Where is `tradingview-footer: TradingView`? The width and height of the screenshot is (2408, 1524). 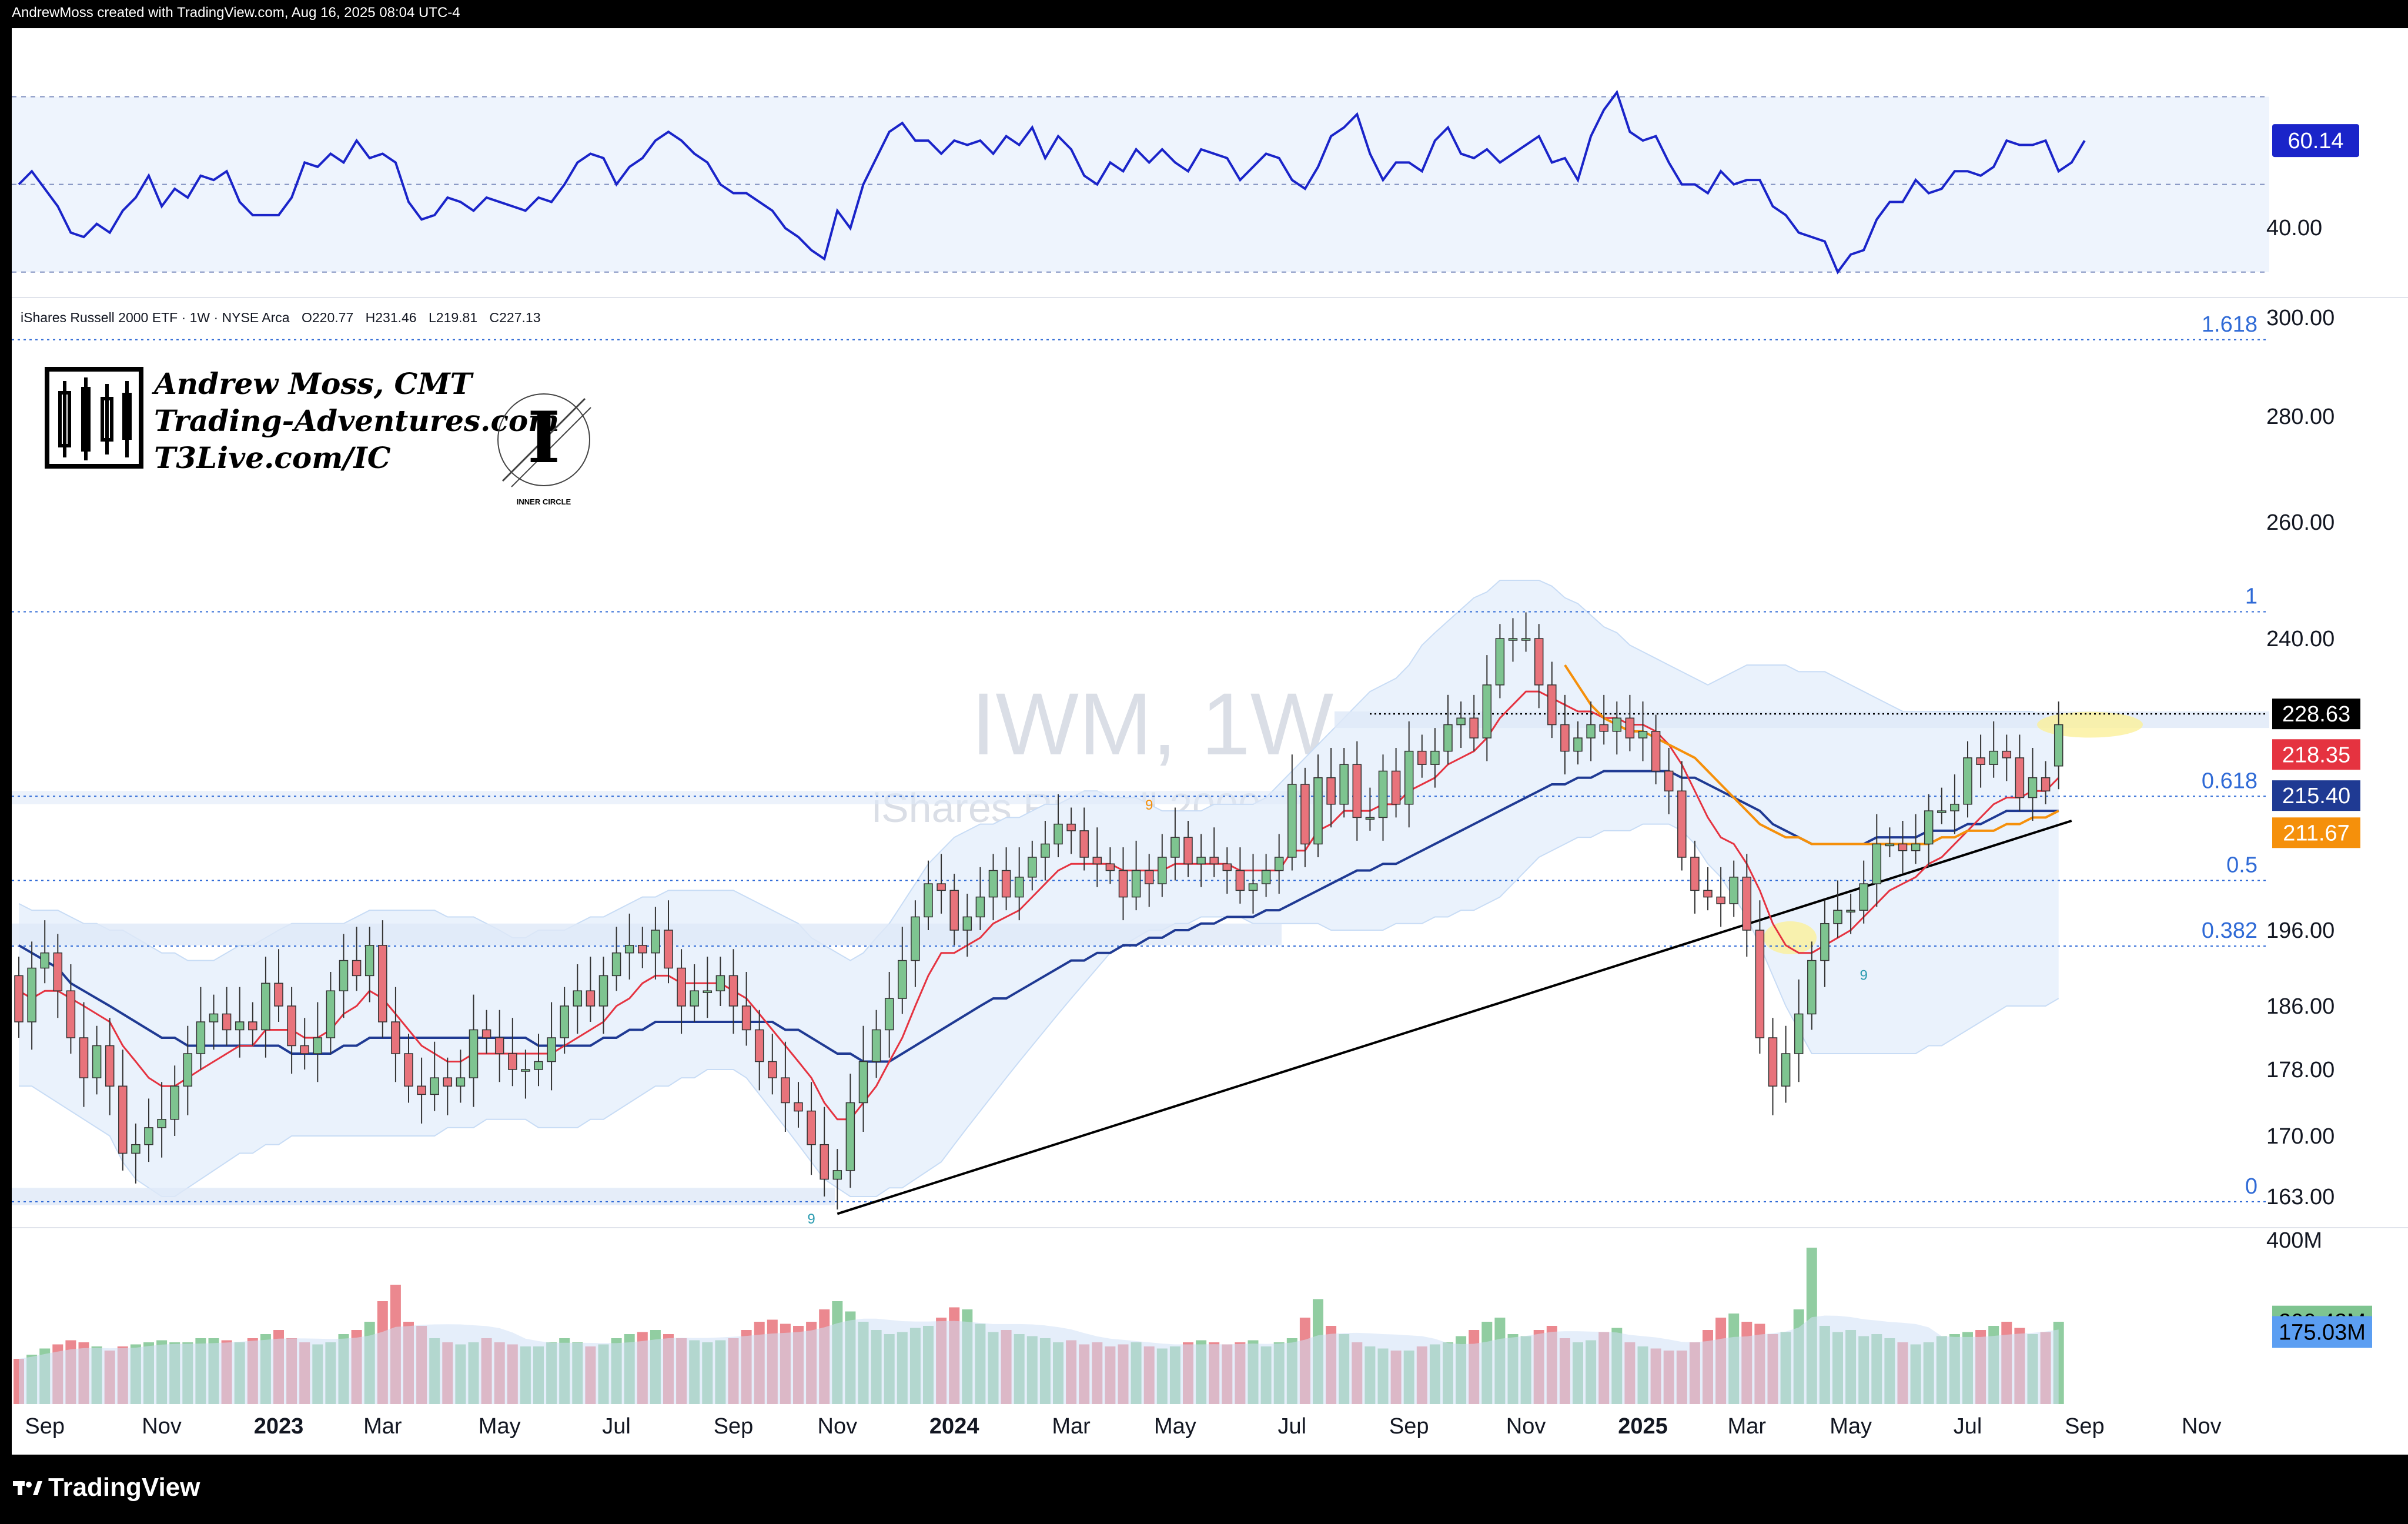 tradingview-footer: TradingView is located at coordinates (106, 1487).